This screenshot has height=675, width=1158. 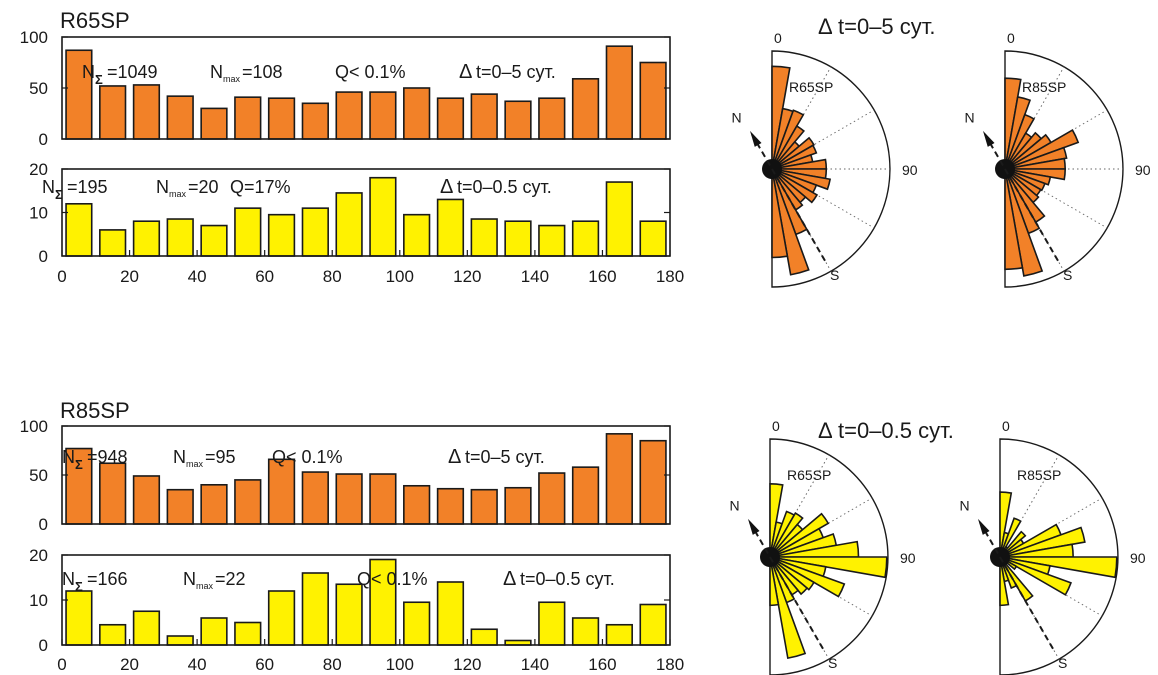 I want to click on rose-title-bottom-delta: Δ, so click(x=825, y=430).